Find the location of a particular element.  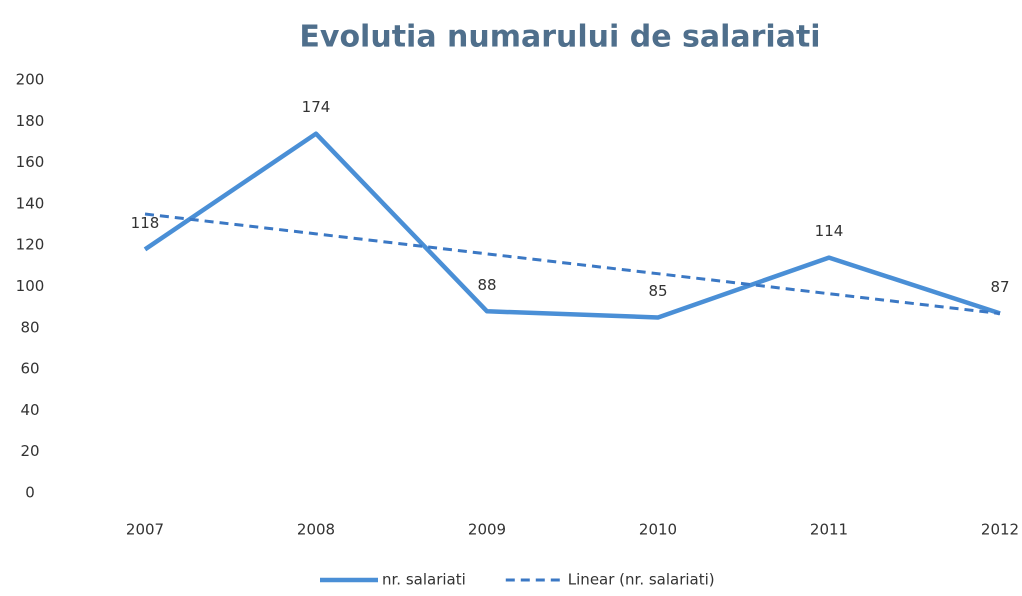

x-tick-label: 2012 is located at coordinates (1000, 530).